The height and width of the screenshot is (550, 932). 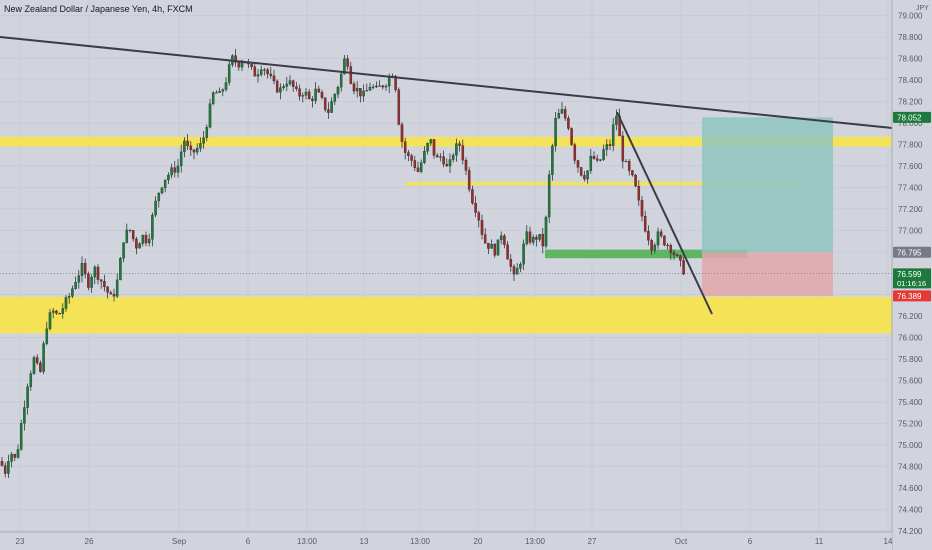 What do you see at coordinates (179, 541) in the screenshot?
I see `x-tick-label: Sep` at bounding box center [179, 541].